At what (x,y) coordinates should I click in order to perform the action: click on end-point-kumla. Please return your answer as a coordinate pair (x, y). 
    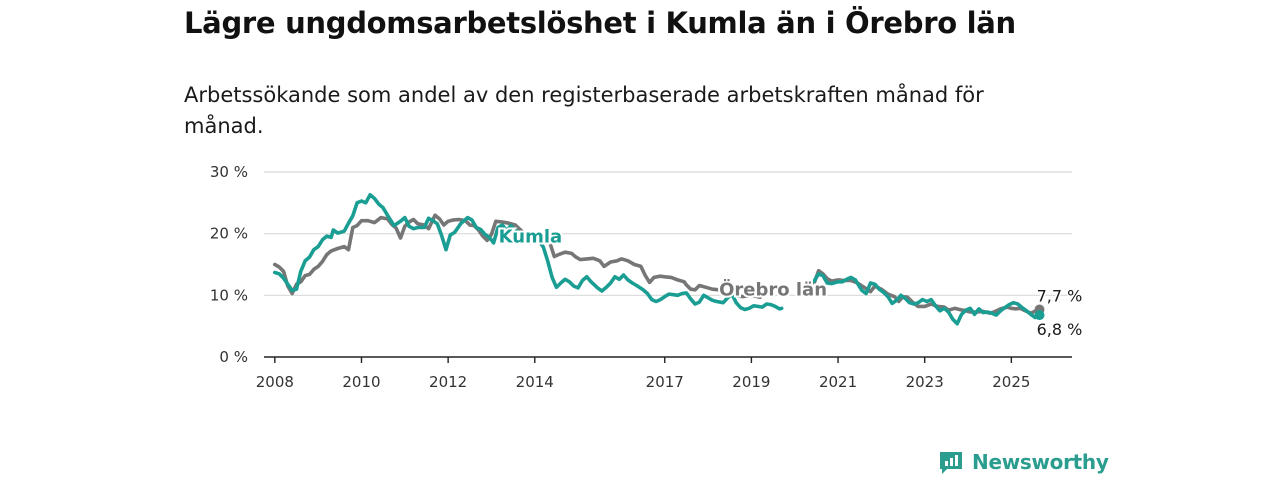
    Looking at the image, I should click on (1039, 315).